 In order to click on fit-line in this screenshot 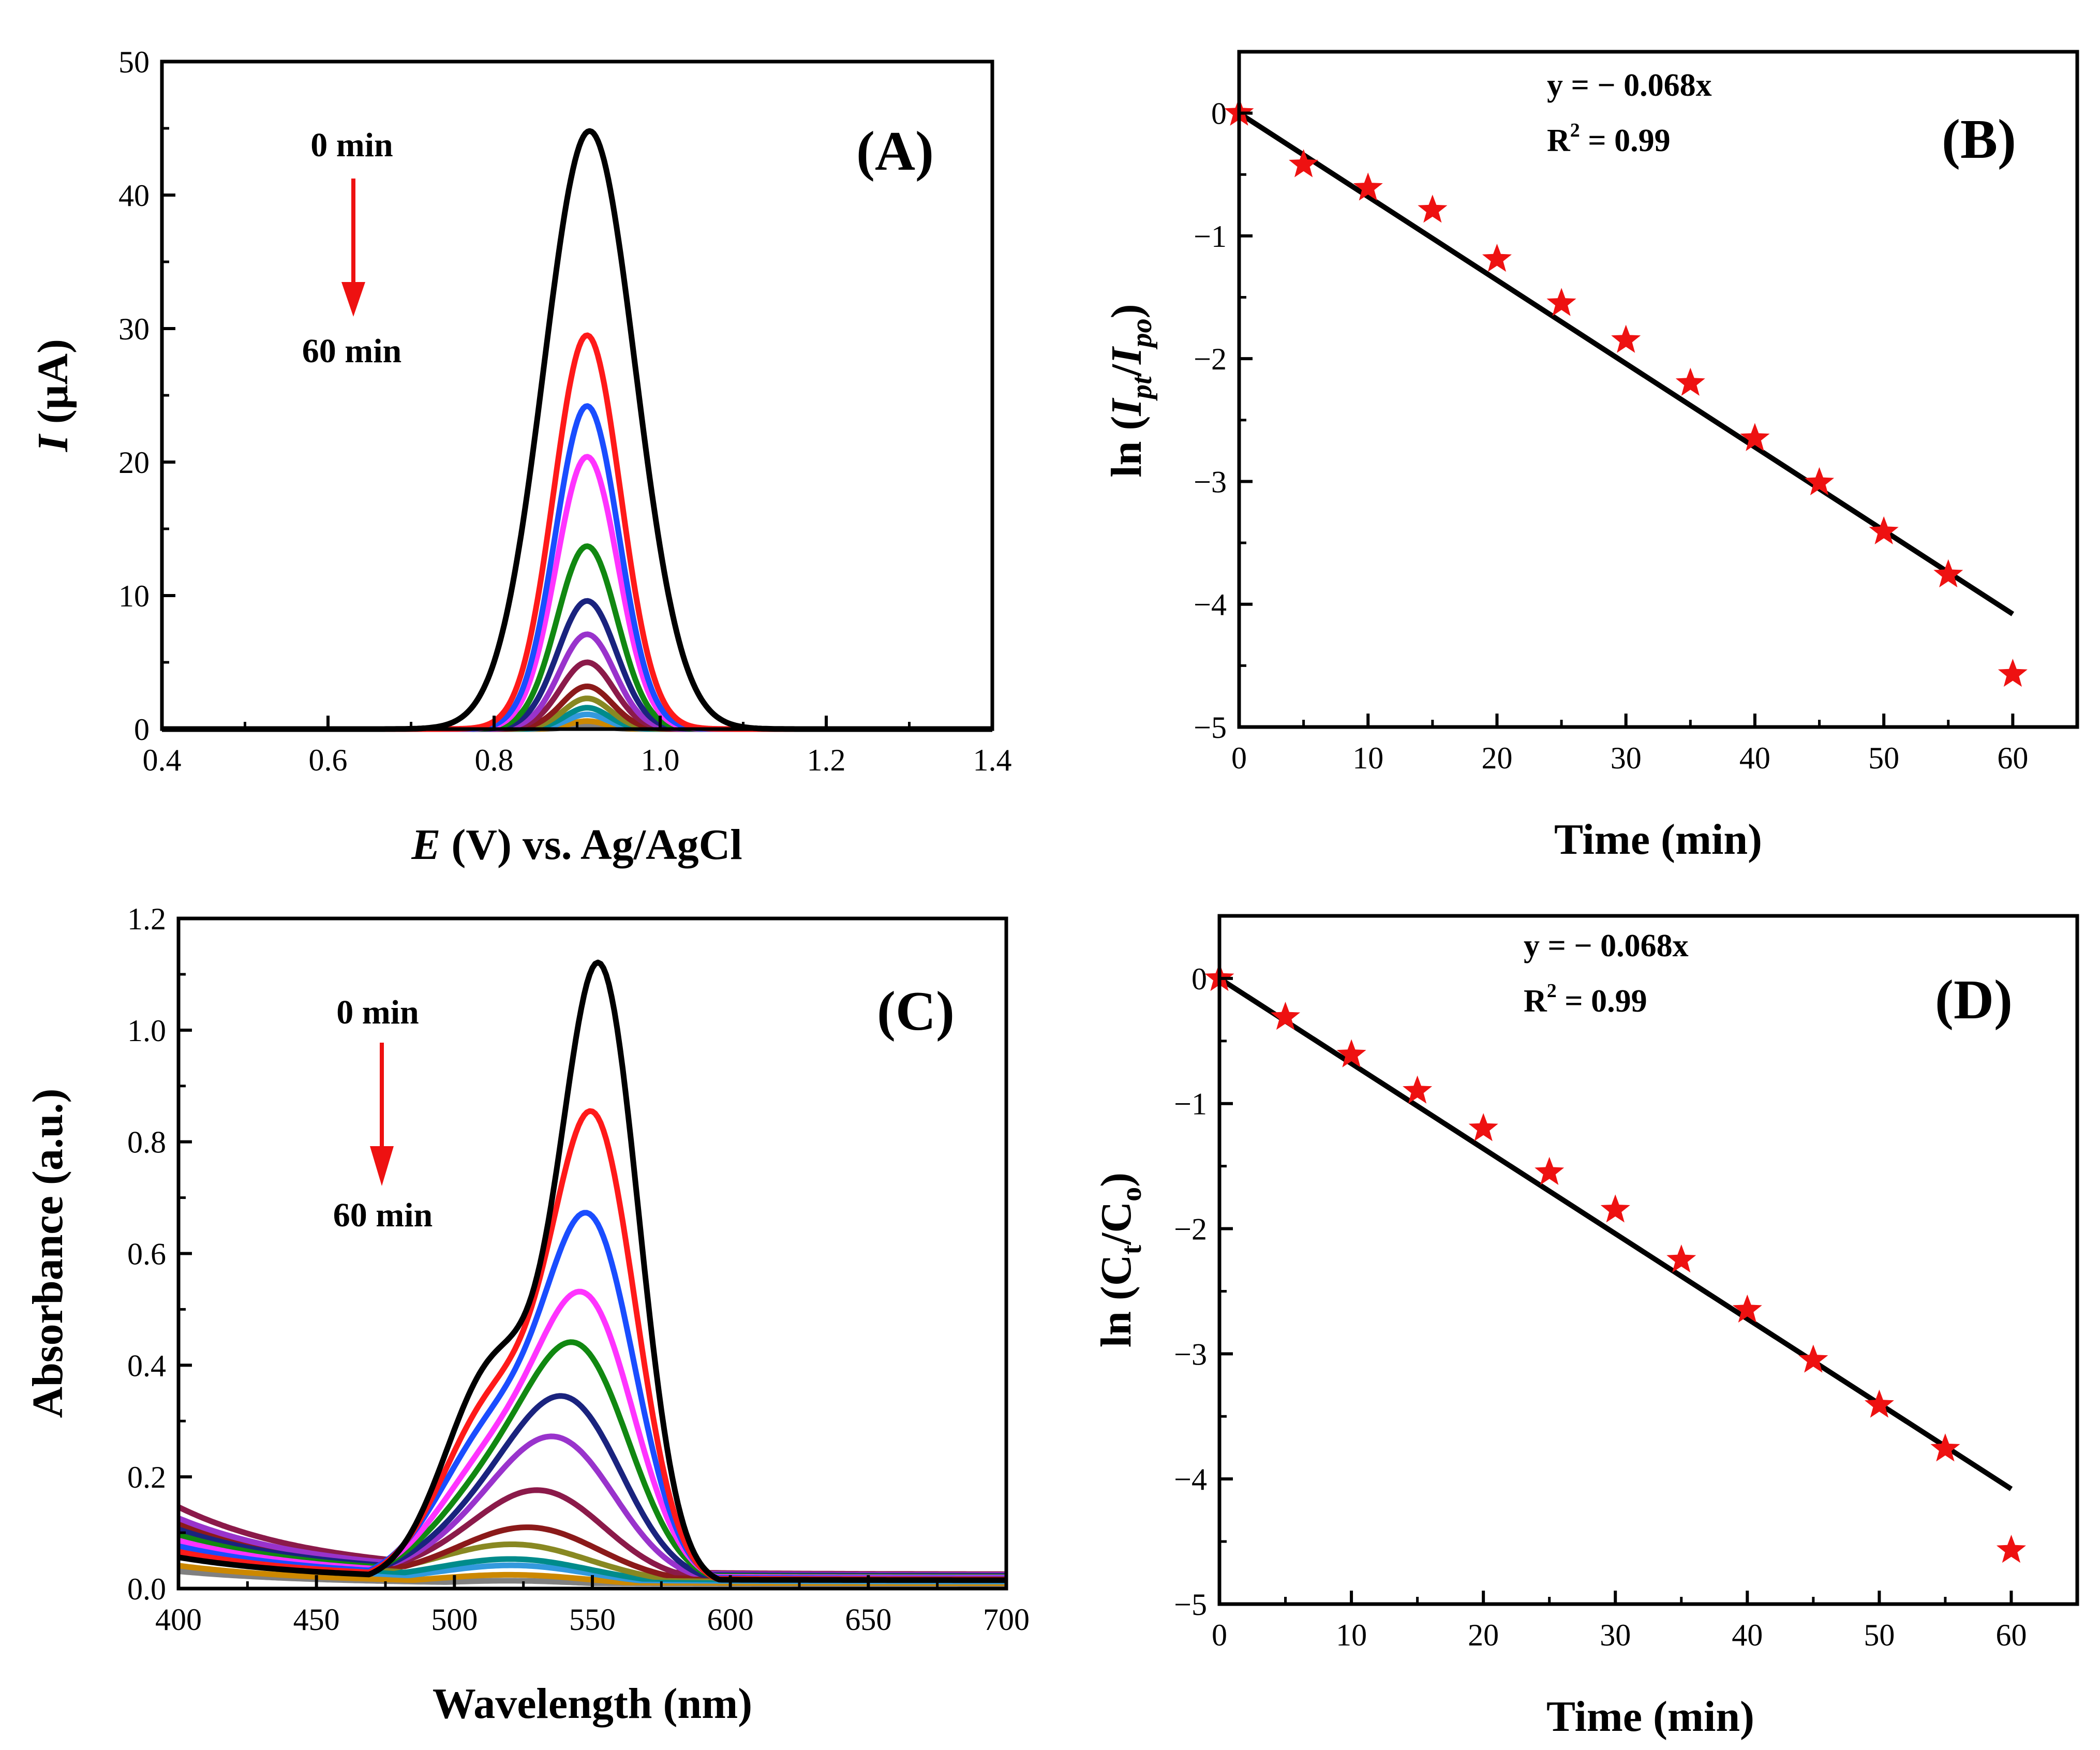, I will do `click(1626, 363)`.